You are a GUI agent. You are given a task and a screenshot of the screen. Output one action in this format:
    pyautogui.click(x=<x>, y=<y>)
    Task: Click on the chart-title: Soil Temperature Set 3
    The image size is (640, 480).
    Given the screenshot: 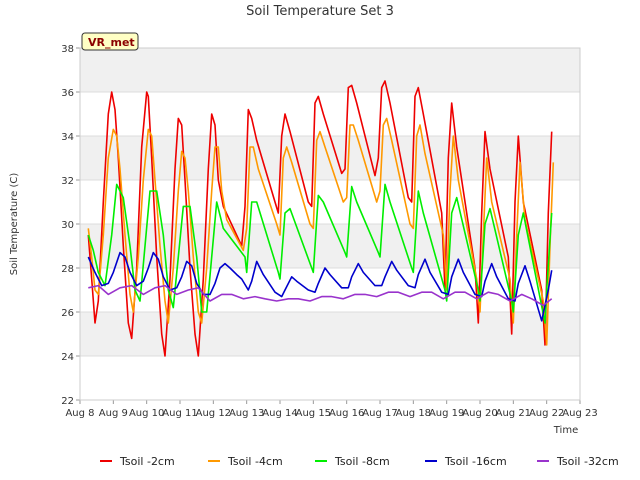 What is the action you would take?
    pyautogui.click(x=320, y=11)
    